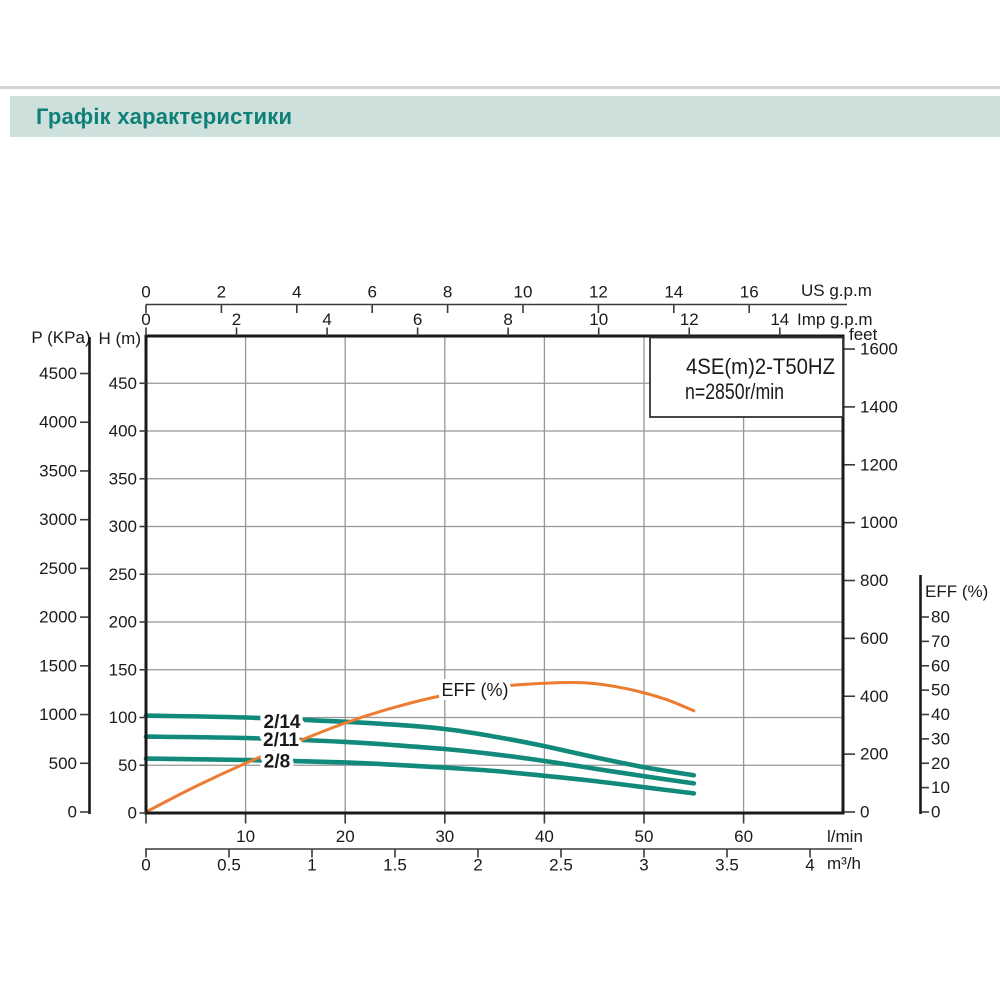 This screenshot has height=1000, width=1000. I want to click on model-box-line2: n=2850r/min, so click(734, 391).